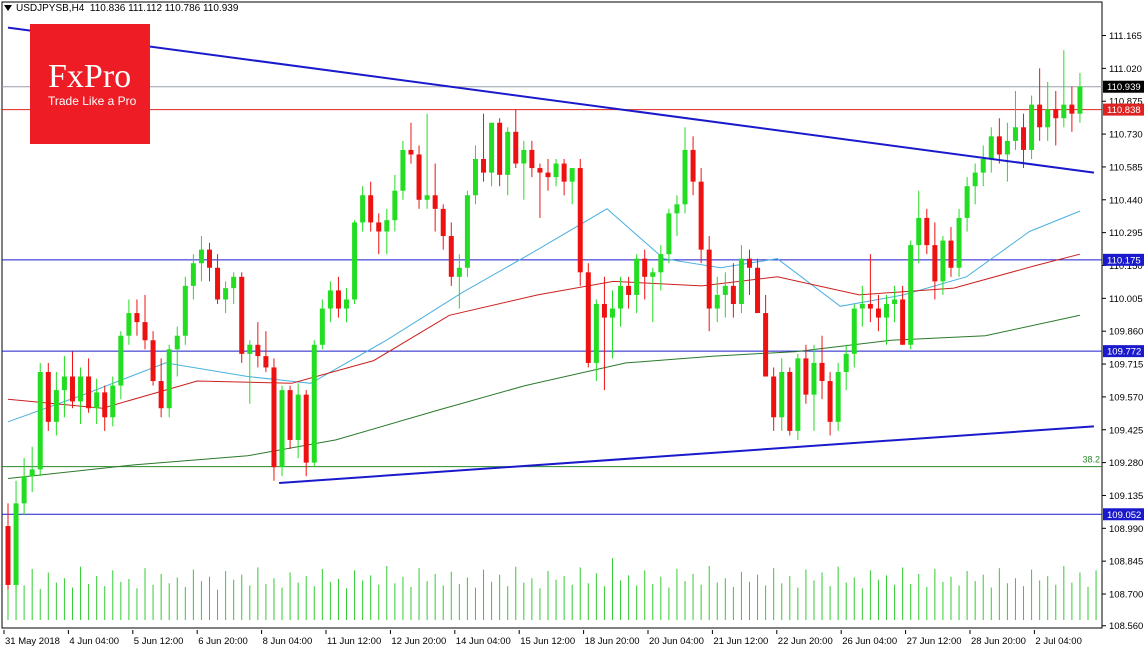 This screenshot has height=656, width=1145. I want to click on x-tick-label: 4 Jun 04:00, so click(94, 641).